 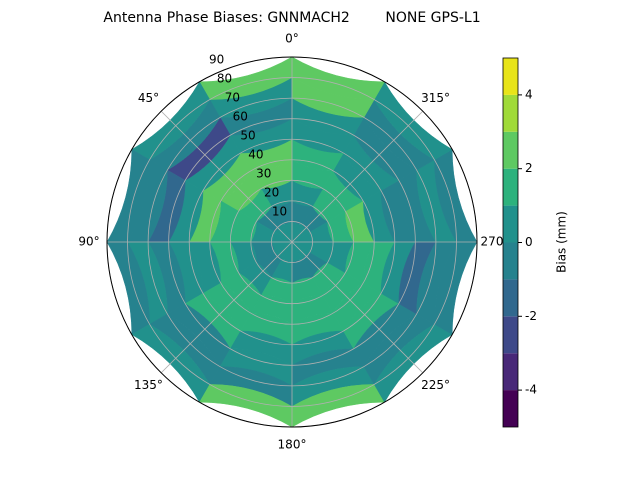 I want to click on theta-tick-label: 225°, so click(x=435, y=385).